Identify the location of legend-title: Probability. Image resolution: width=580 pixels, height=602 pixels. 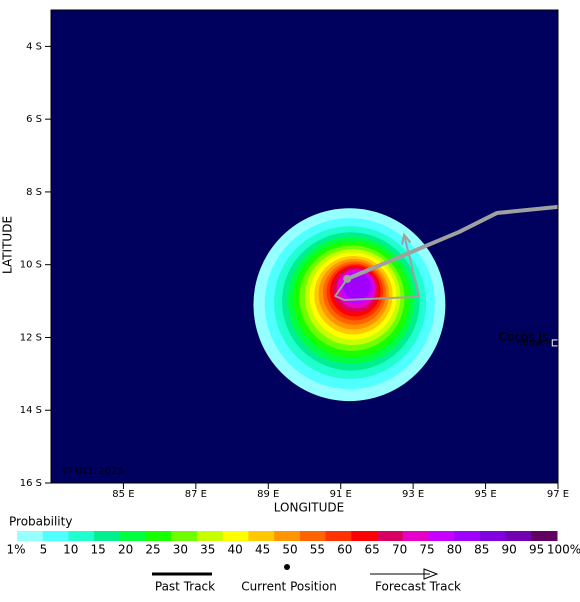
(40, 522).